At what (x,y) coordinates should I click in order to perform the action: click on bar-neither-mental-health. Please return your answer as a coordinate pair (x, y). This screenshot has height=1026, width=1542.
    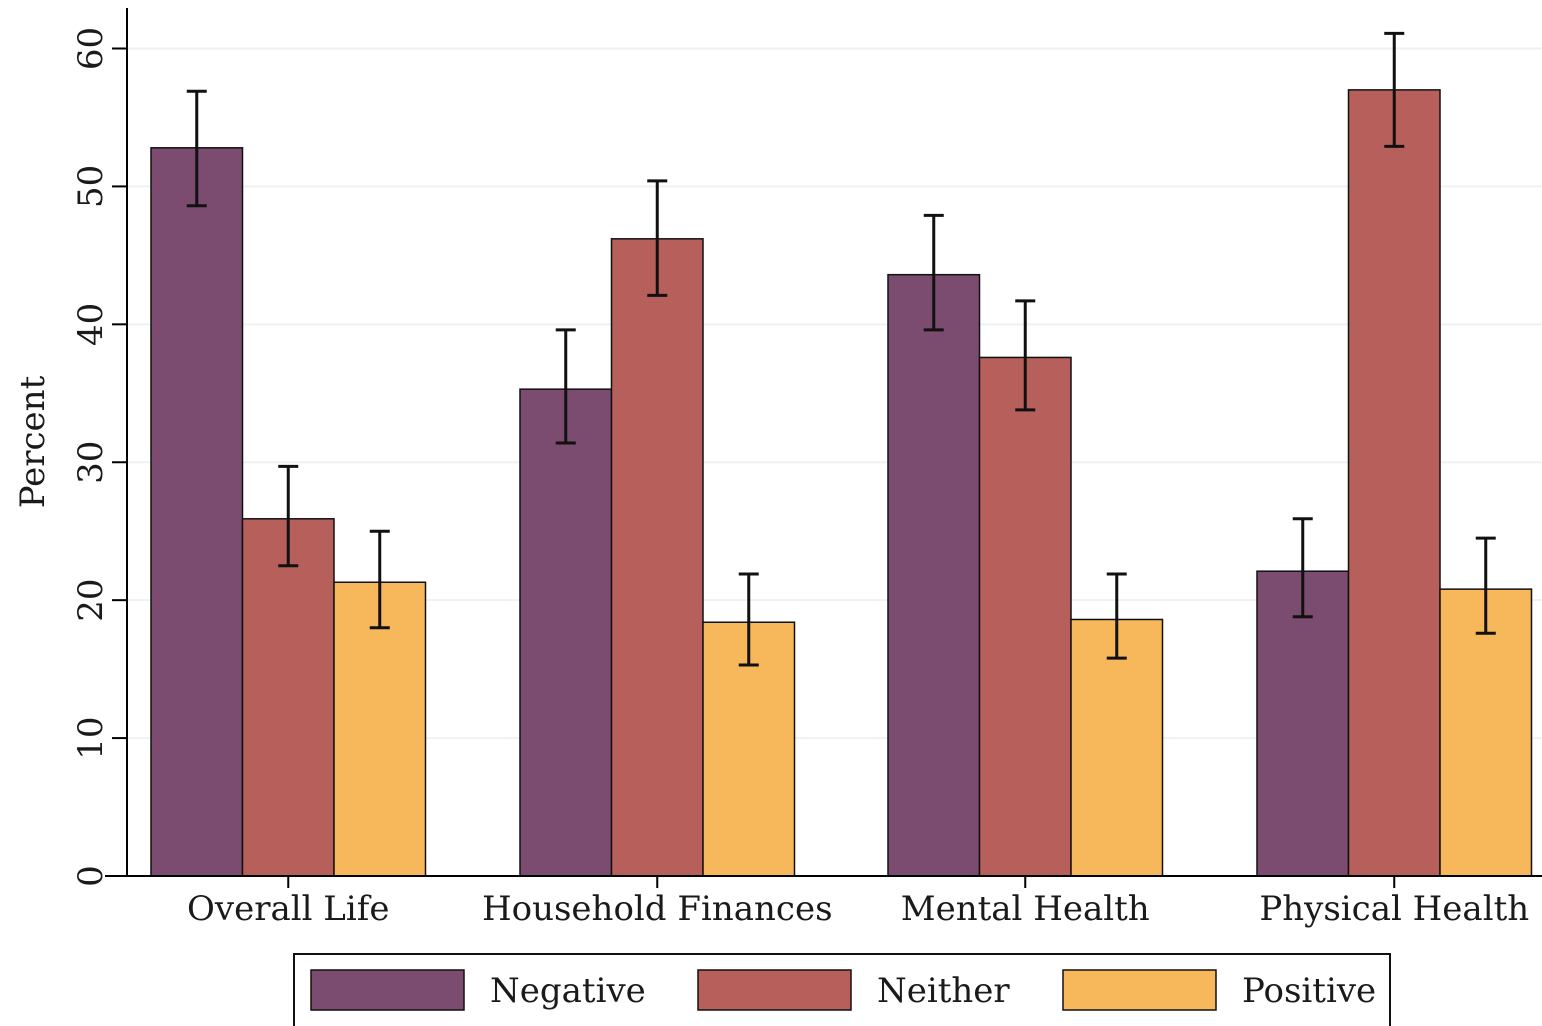
    Looking at the image, I should click on (1025, 616).